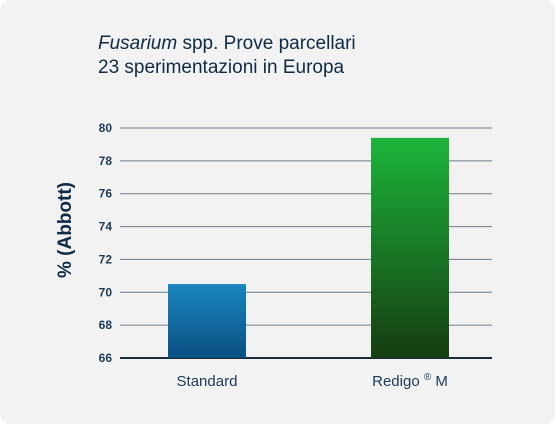 Image resolution: width=555 pixels, height=424 pixels. What do you see at coordinates (106, 259) in the screenshot?
I see `y-tick-label: 72` at bounding box center [106, 259].